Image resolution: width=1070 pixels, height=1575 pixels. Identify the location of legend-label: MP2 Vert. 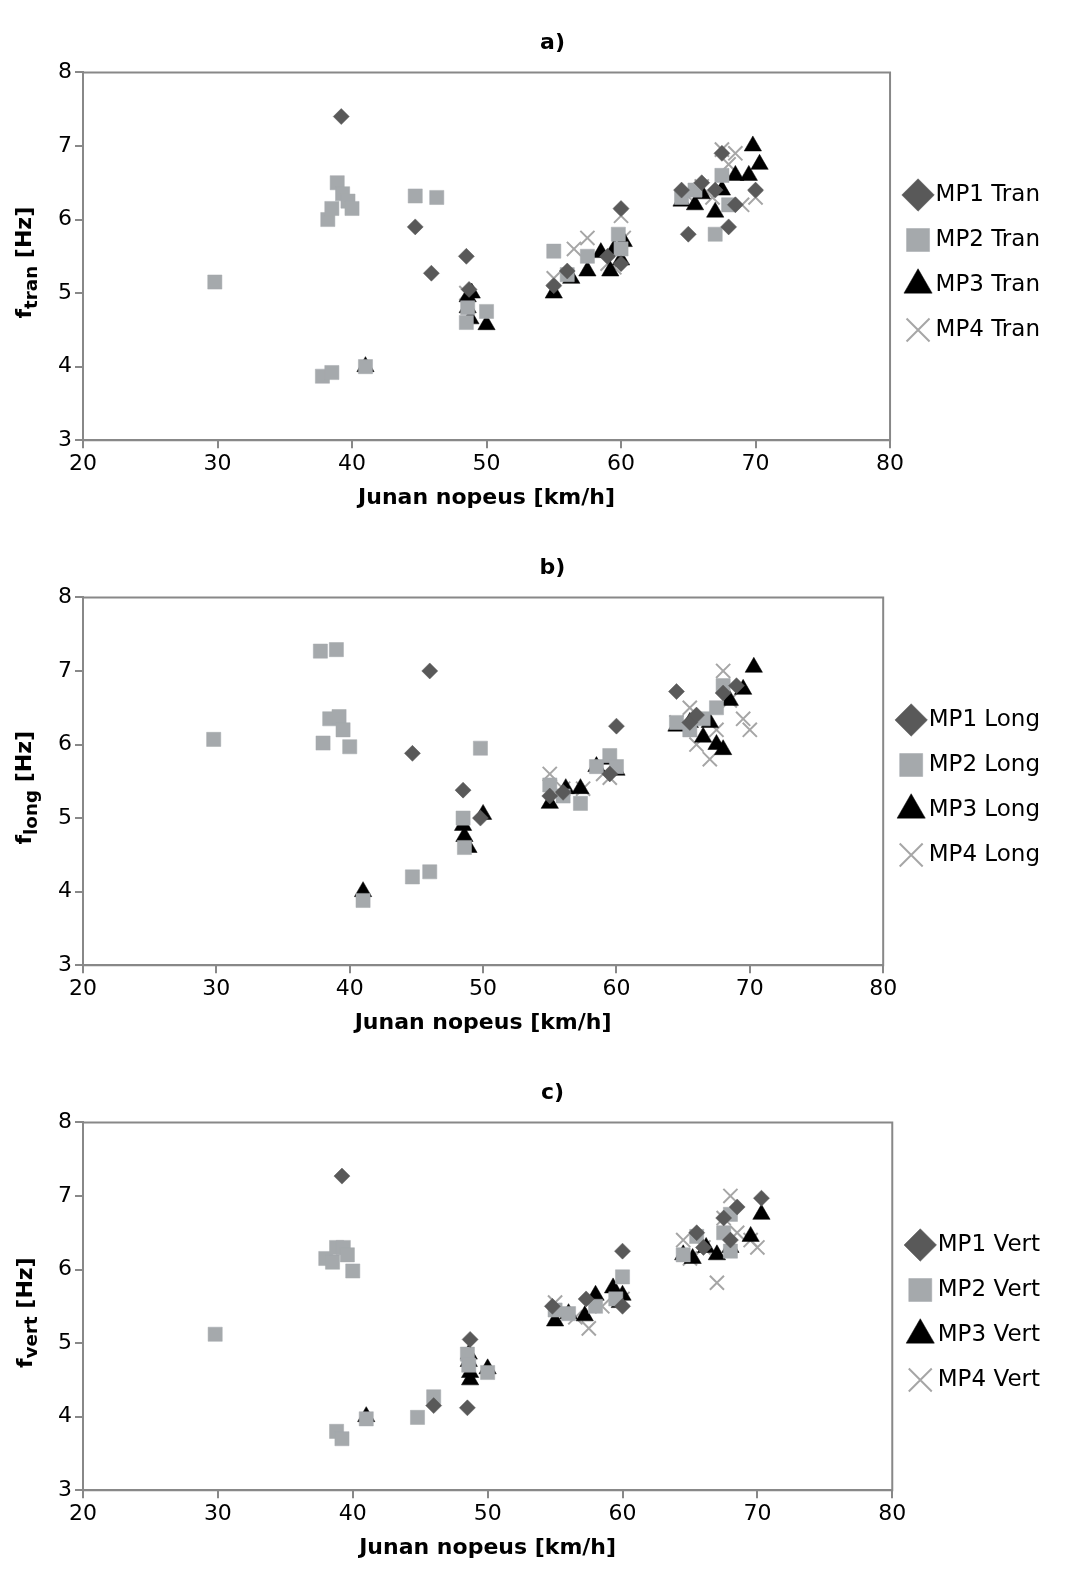
(988, 1287).